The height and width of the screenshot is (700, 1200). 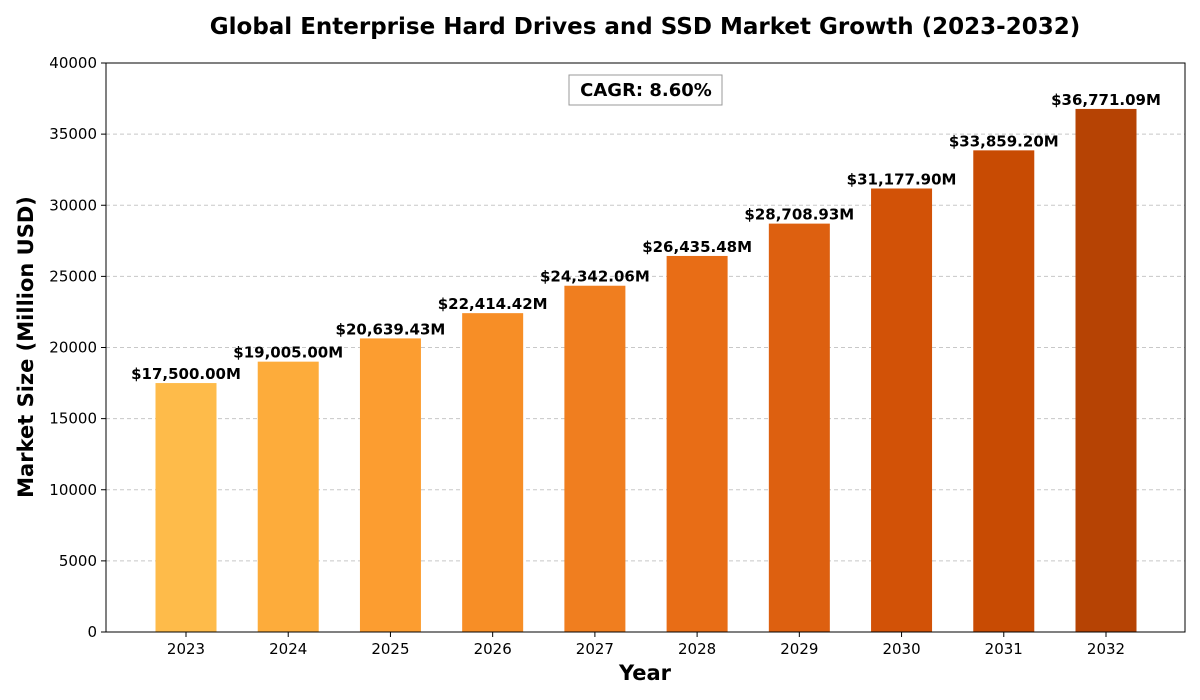 I want to click on y-tick-label: 40000, so click(x=73, y=63).